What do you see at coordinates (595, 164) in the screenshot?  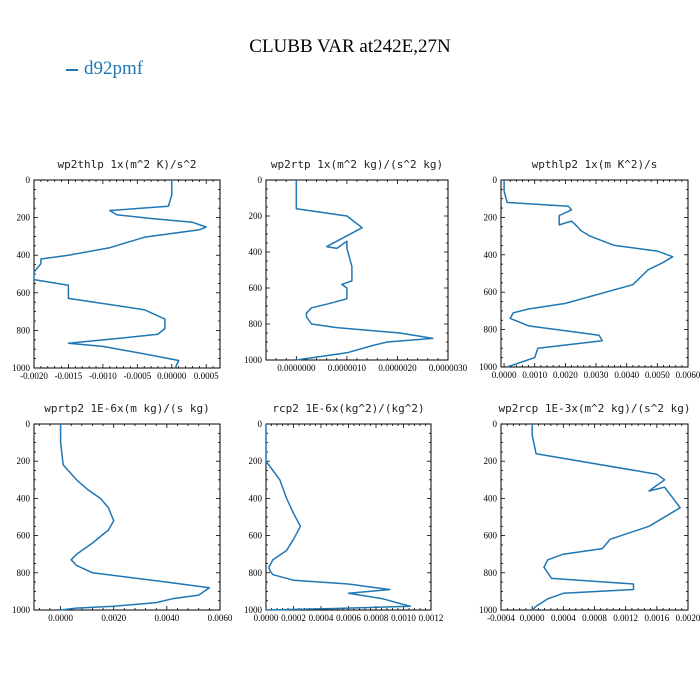 I see `plot-title: wpthlp2 1x(m K^2)/s` at bounding box center [595, 164].